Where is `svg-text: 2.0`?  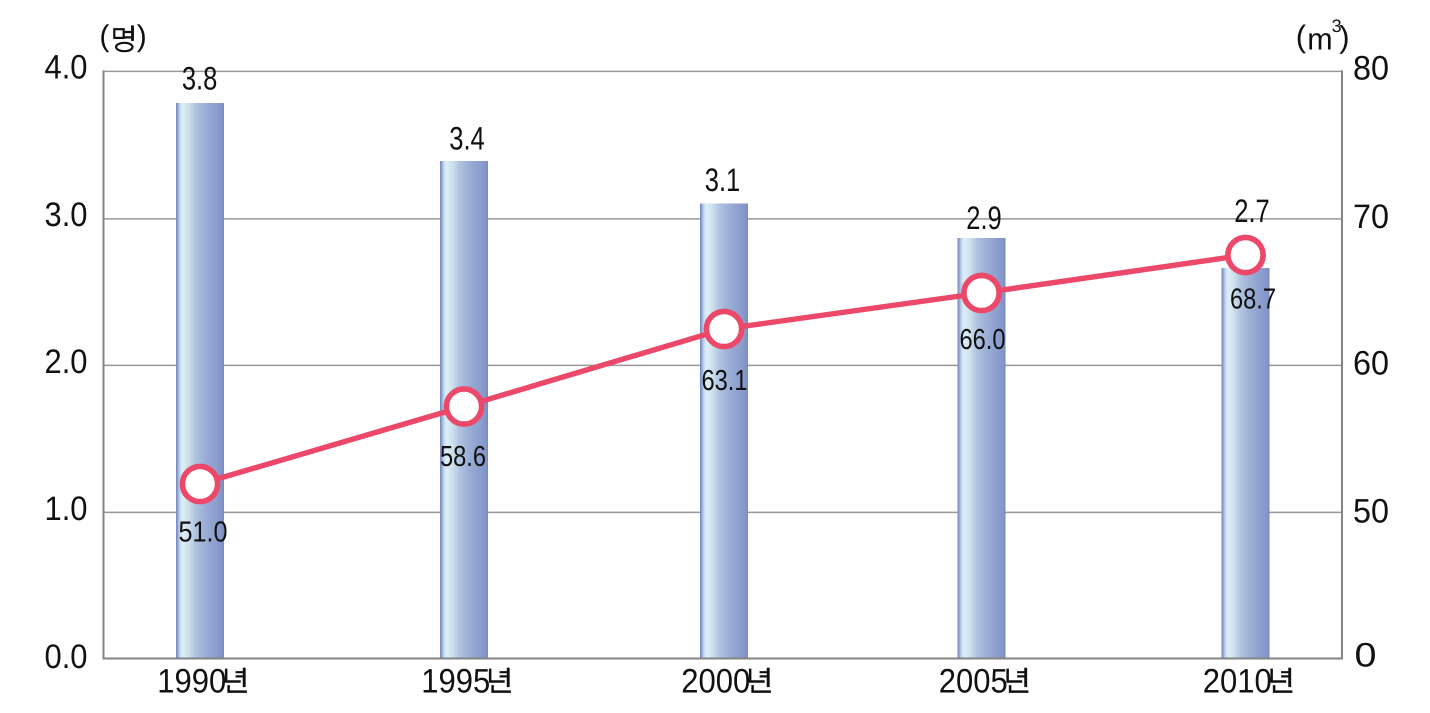 svg-text: 2.0 is located at coordinates (66, 362).